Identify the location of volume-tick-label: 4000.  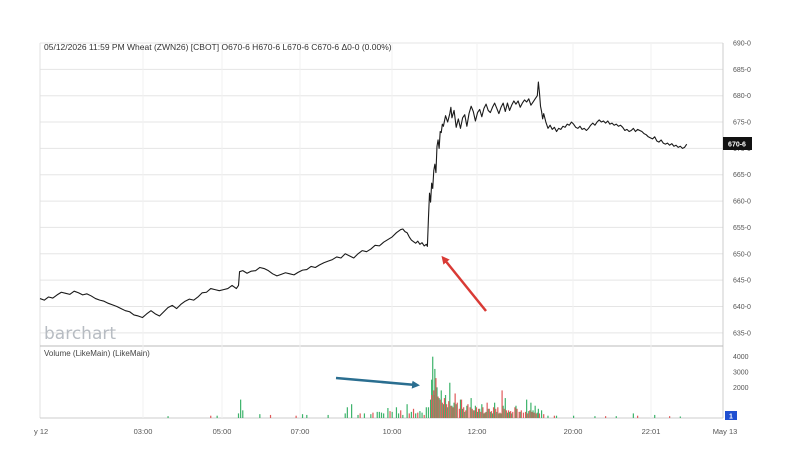
(741, 357).